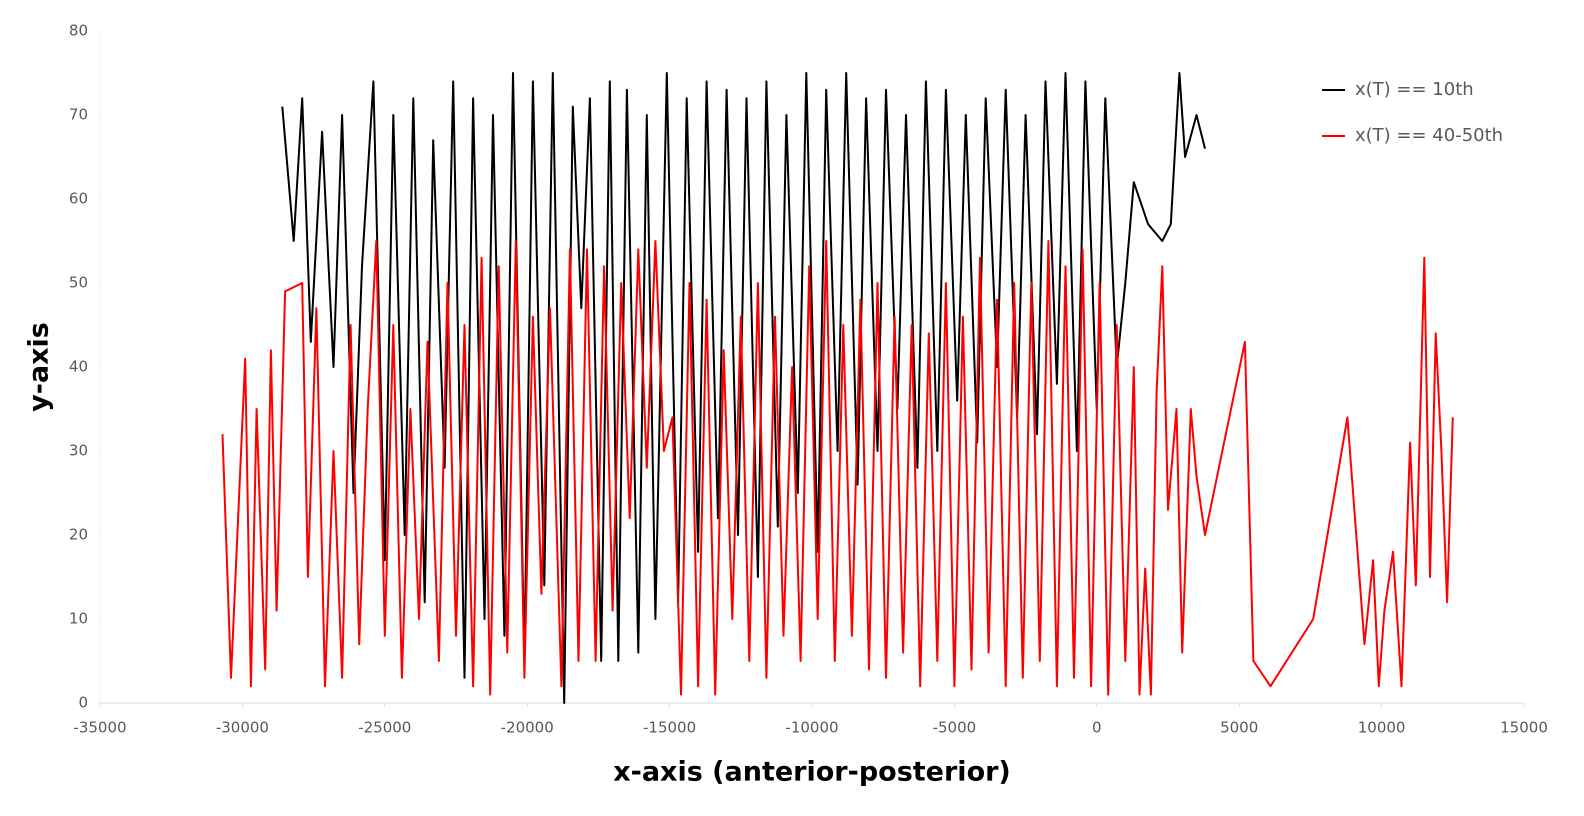  What do you see at coordinates (78, 451) in the screenshot?
I see `y-tick-label: 30` at bounding box center [78, 451].